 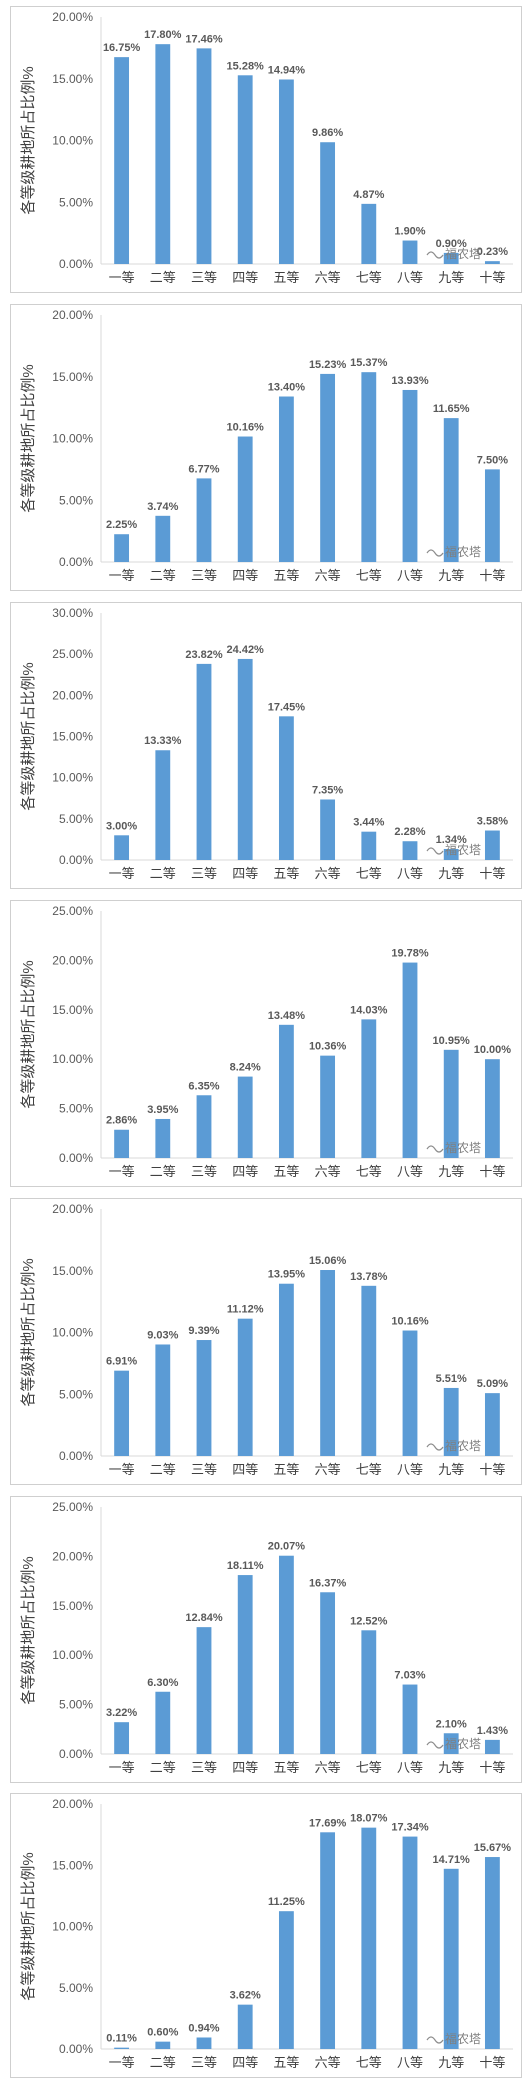 What do you see at coordinates (287, 1016) in the screenshot?
I see `value-label: 13.48%` at bounding box center [287, 1016].